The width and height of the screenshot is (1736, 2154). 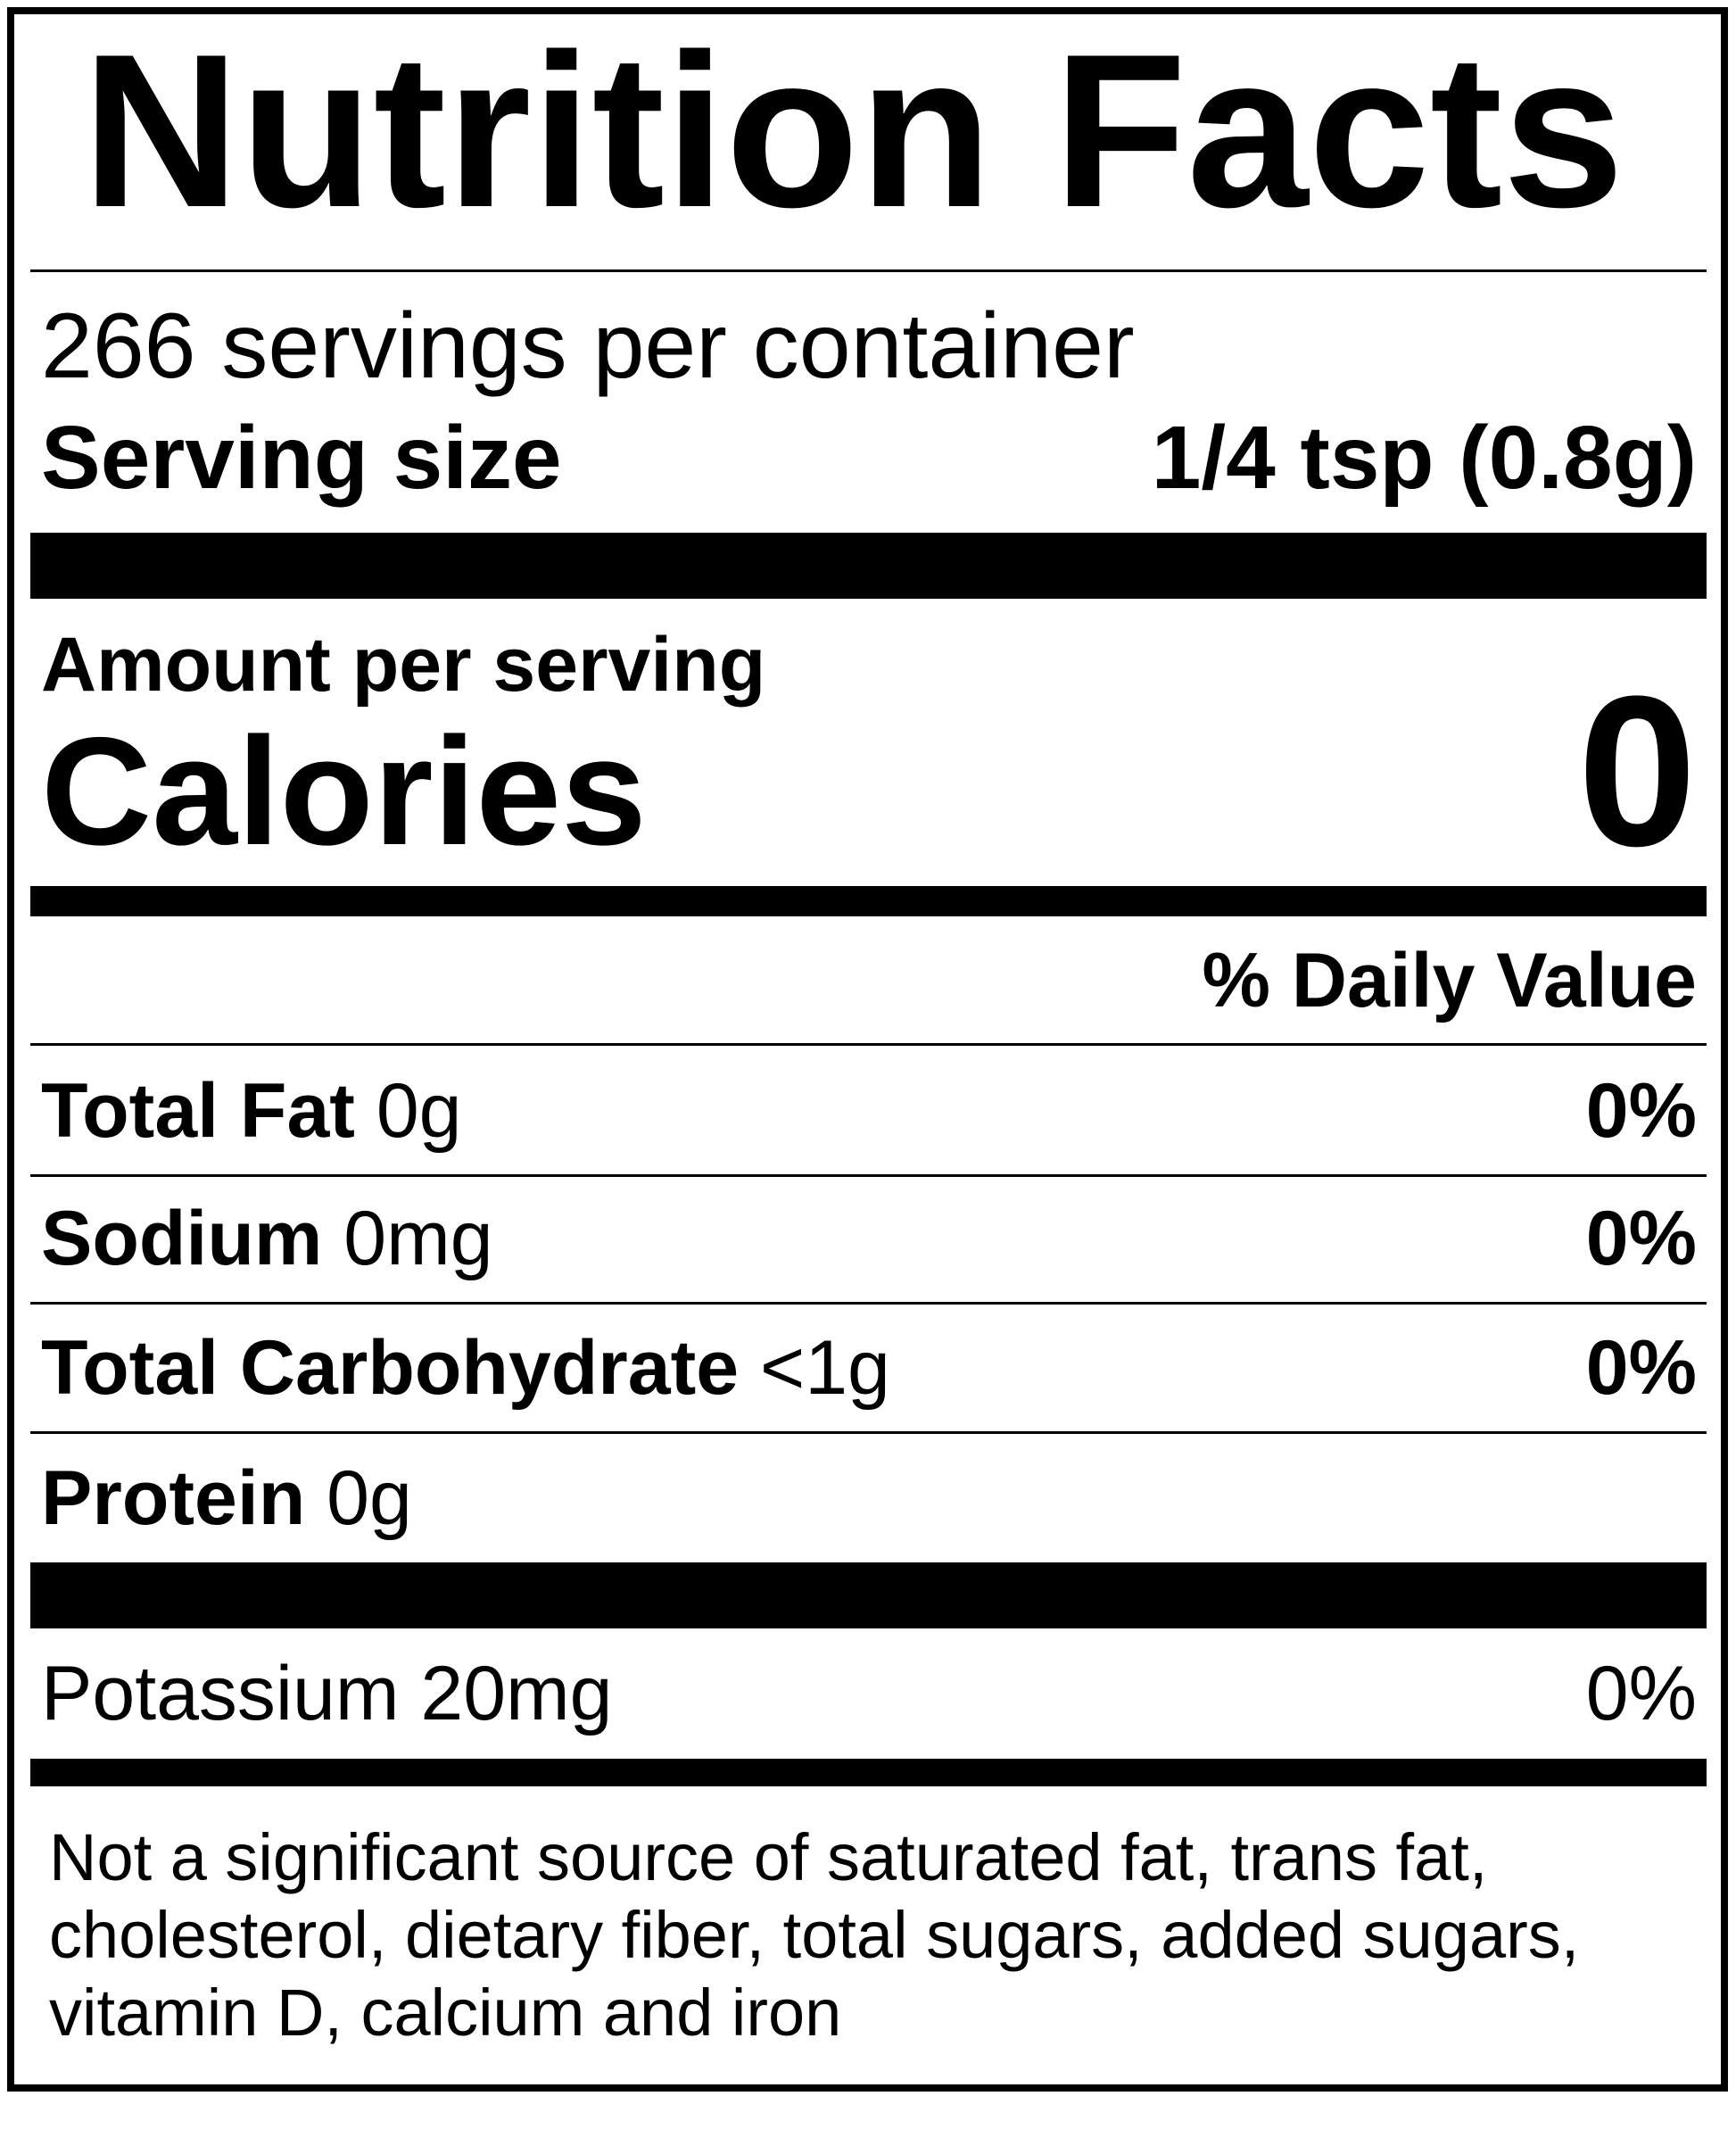 What do you see at coordinates (198, 1111) in the screenshot?
I see `nutrient-name: Total Fat` at bounding box center [198, 1111].